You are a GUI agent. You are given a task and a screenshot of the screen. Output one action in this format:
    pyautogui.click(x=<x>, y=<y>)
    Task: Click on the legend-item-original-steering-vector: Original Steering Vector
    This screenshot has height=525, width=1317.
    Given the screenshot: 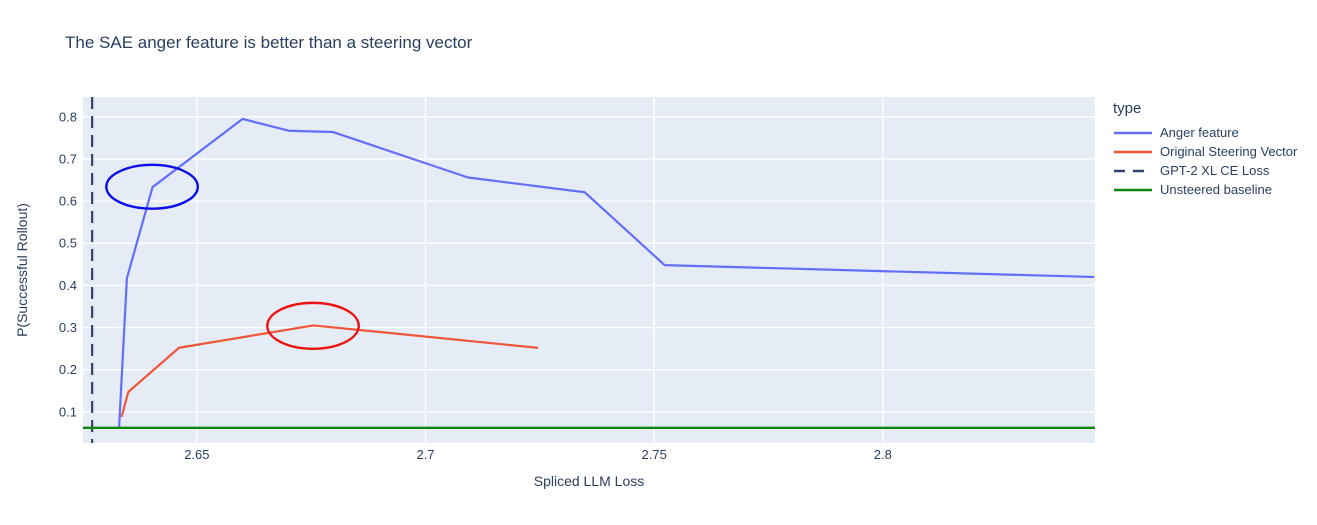 What is the action you would take?
    pyautogui.click(x=1205, y=151)
    